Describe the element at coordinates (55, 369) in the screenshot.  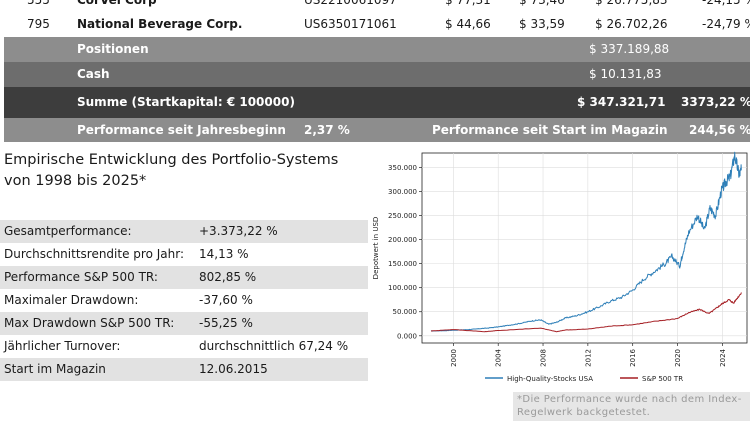
I see `stat-label: Start im Magazin` at that location.